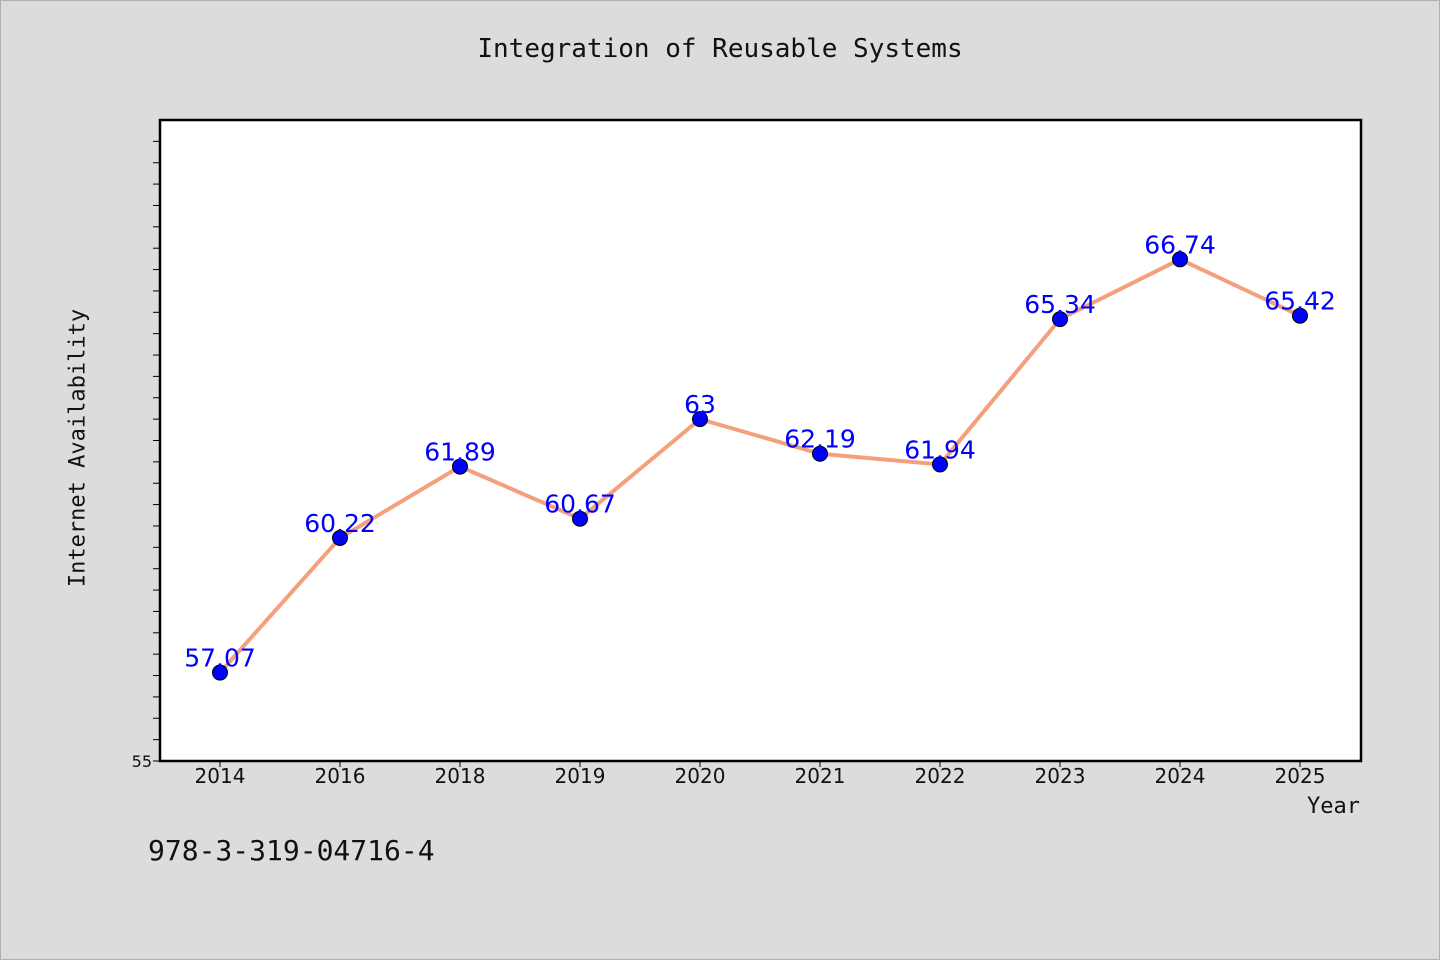 Image resolution: width=1440 pixels, height=960 pixels. I want to click on x-tick-label: 2014, so click(220, 776).